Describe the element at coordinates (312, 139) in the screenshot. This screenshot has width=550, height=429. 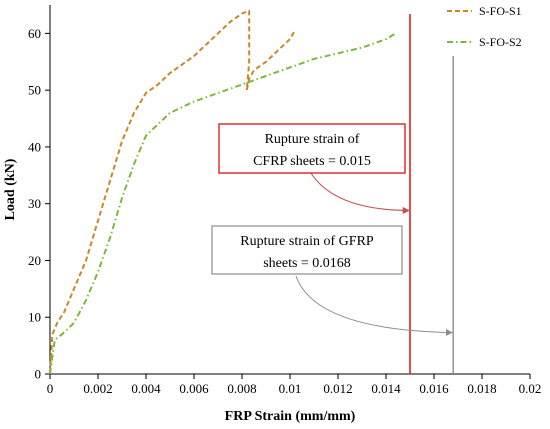
I see `annotation-text: Rupture strain of` at that location.